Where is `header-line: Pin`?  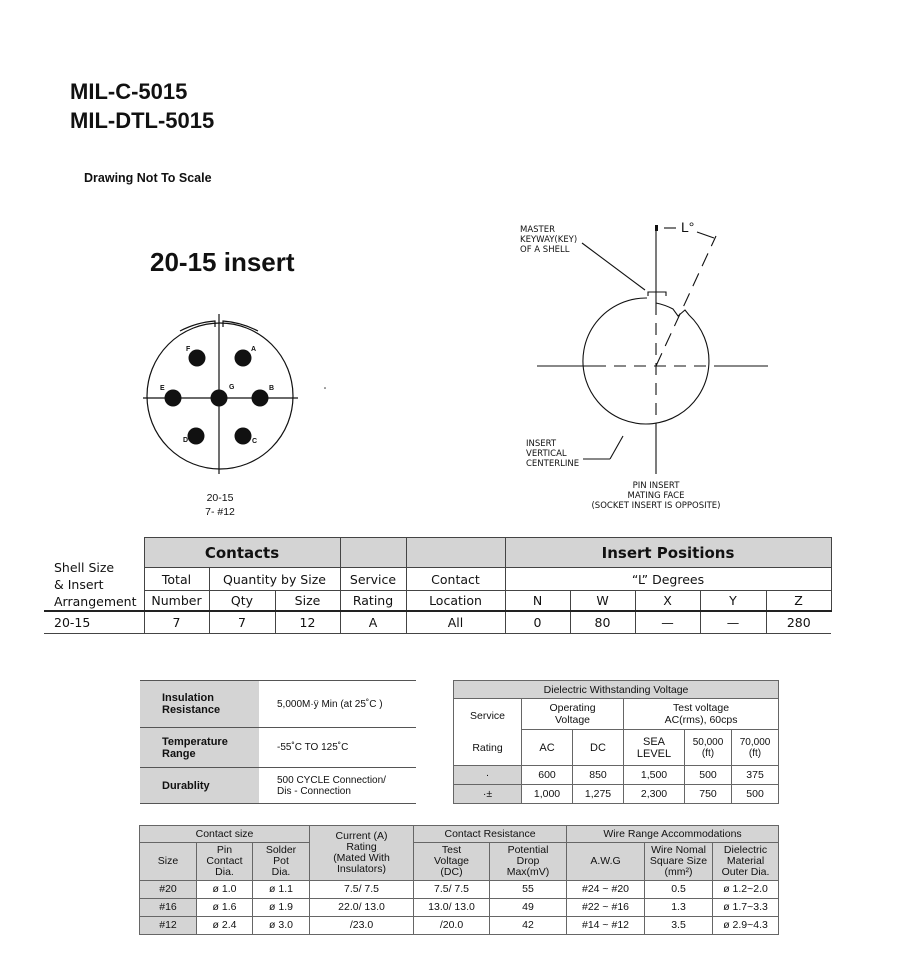
header-line: Pin is located at coordinates (224, 850).